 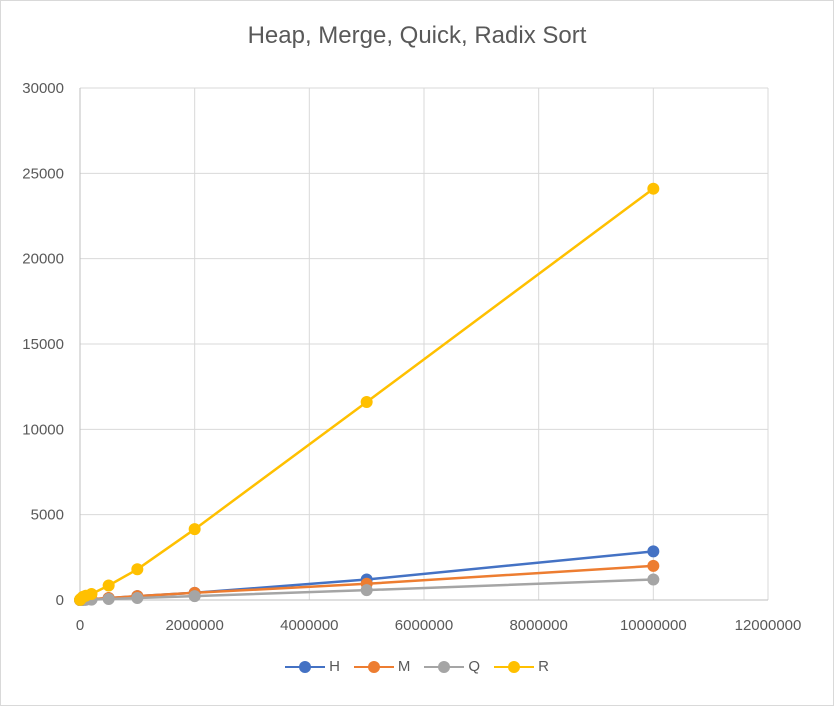 What do you see at coordinates (80, 625) in the screenshot?
I see `x-tick-label: 0` at bounding box center [80, 625].